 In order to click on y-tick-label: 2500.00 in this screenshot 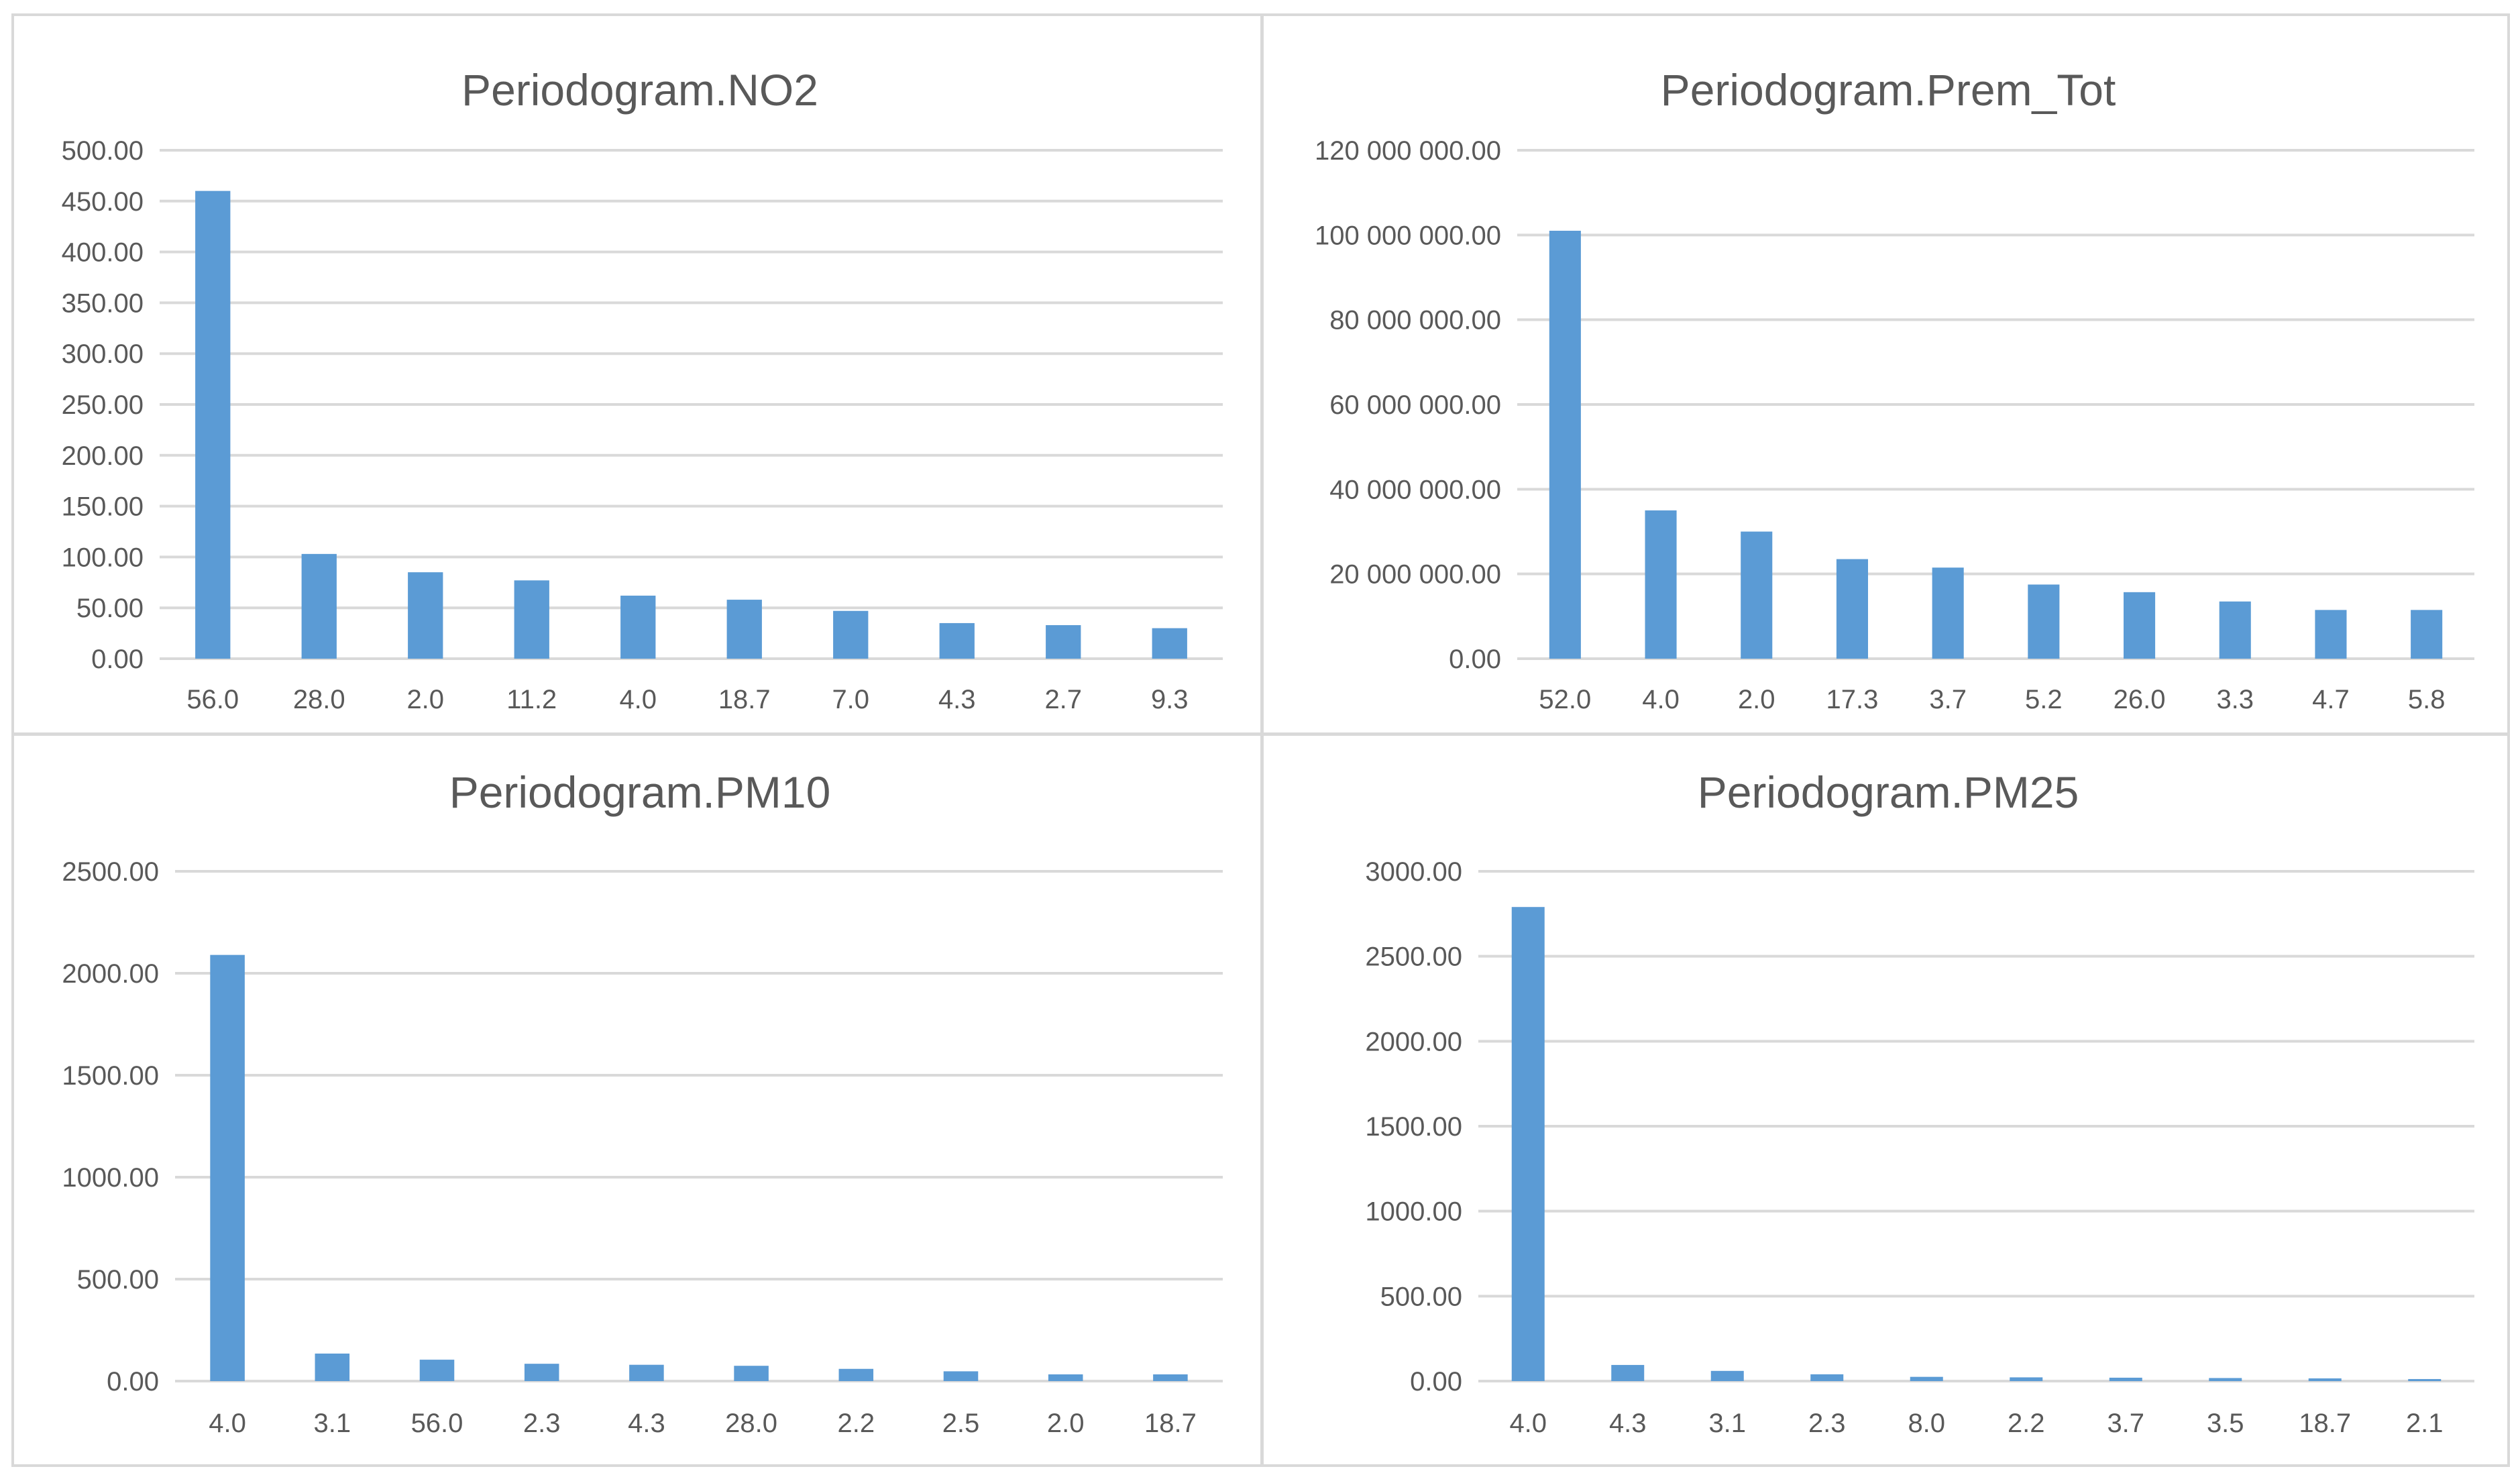, I will do `click(110, 872)`.